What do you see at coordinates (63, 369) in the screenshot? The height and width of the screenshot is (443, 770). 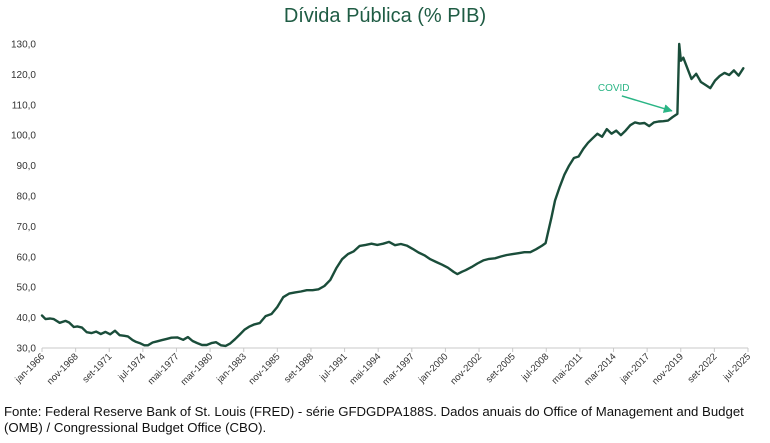 I see `x-tick-label: nov-1968` at bounding box center [63, 369].